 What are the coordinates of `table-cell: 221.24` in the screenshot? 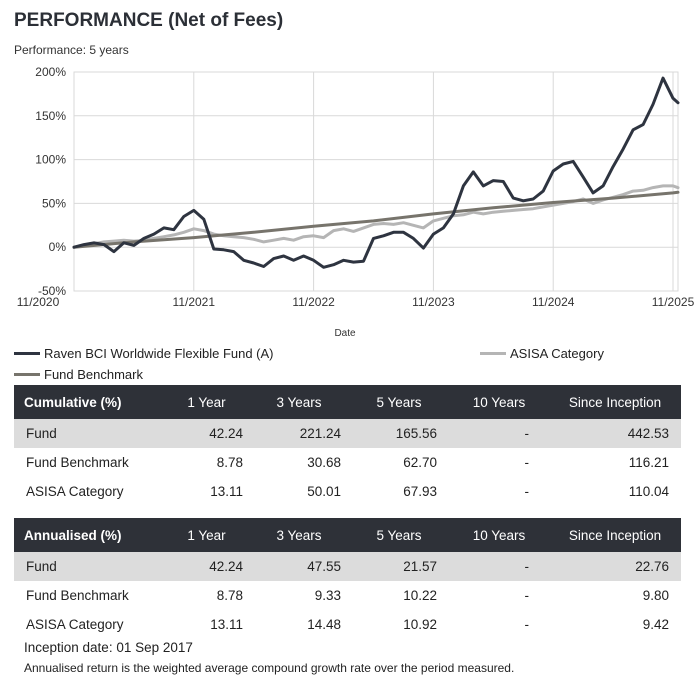 It's located at (299, 433).